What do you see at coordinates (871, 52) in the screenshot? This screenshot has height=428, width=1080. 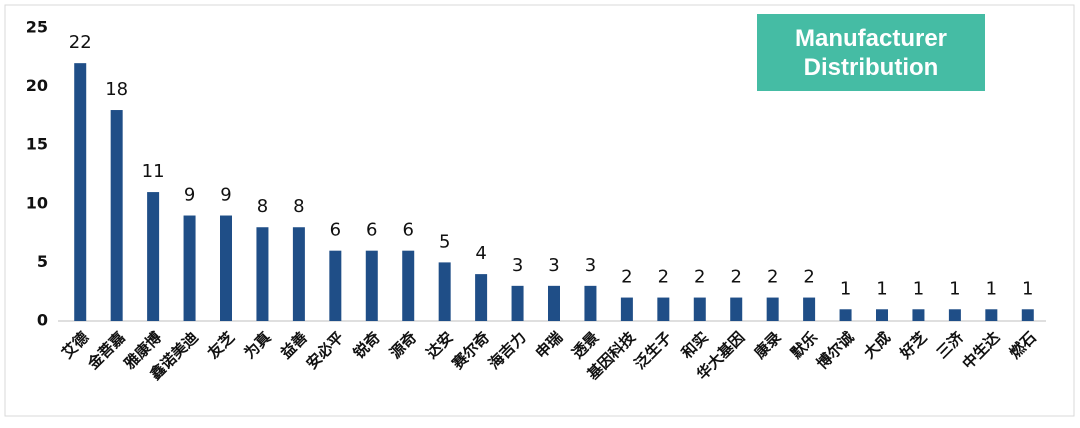 I see `chart-title: Manufacturer Distribution` at bounding box center [871, 52].